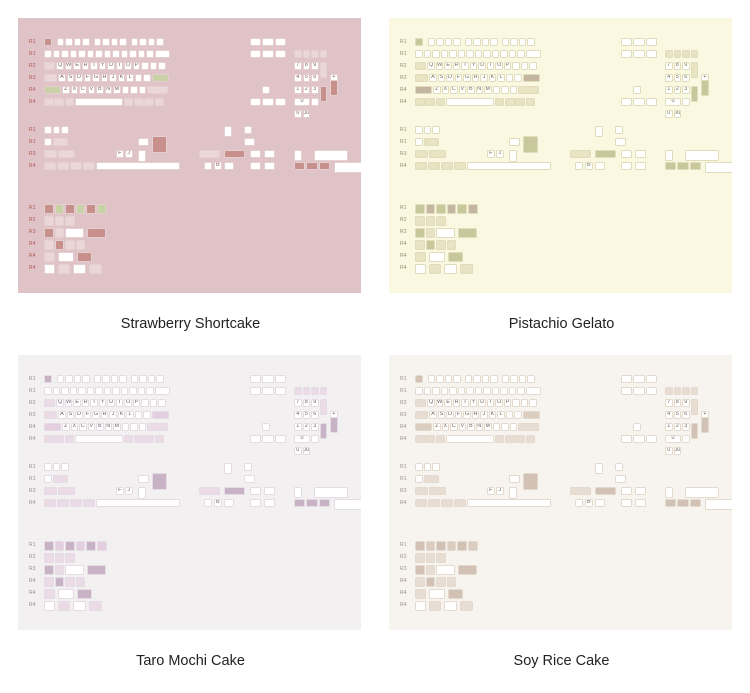  What do you see at coordinates (119, 403) in the screenshot?
I see `letter-key: I` at bounding box center [119, 403].